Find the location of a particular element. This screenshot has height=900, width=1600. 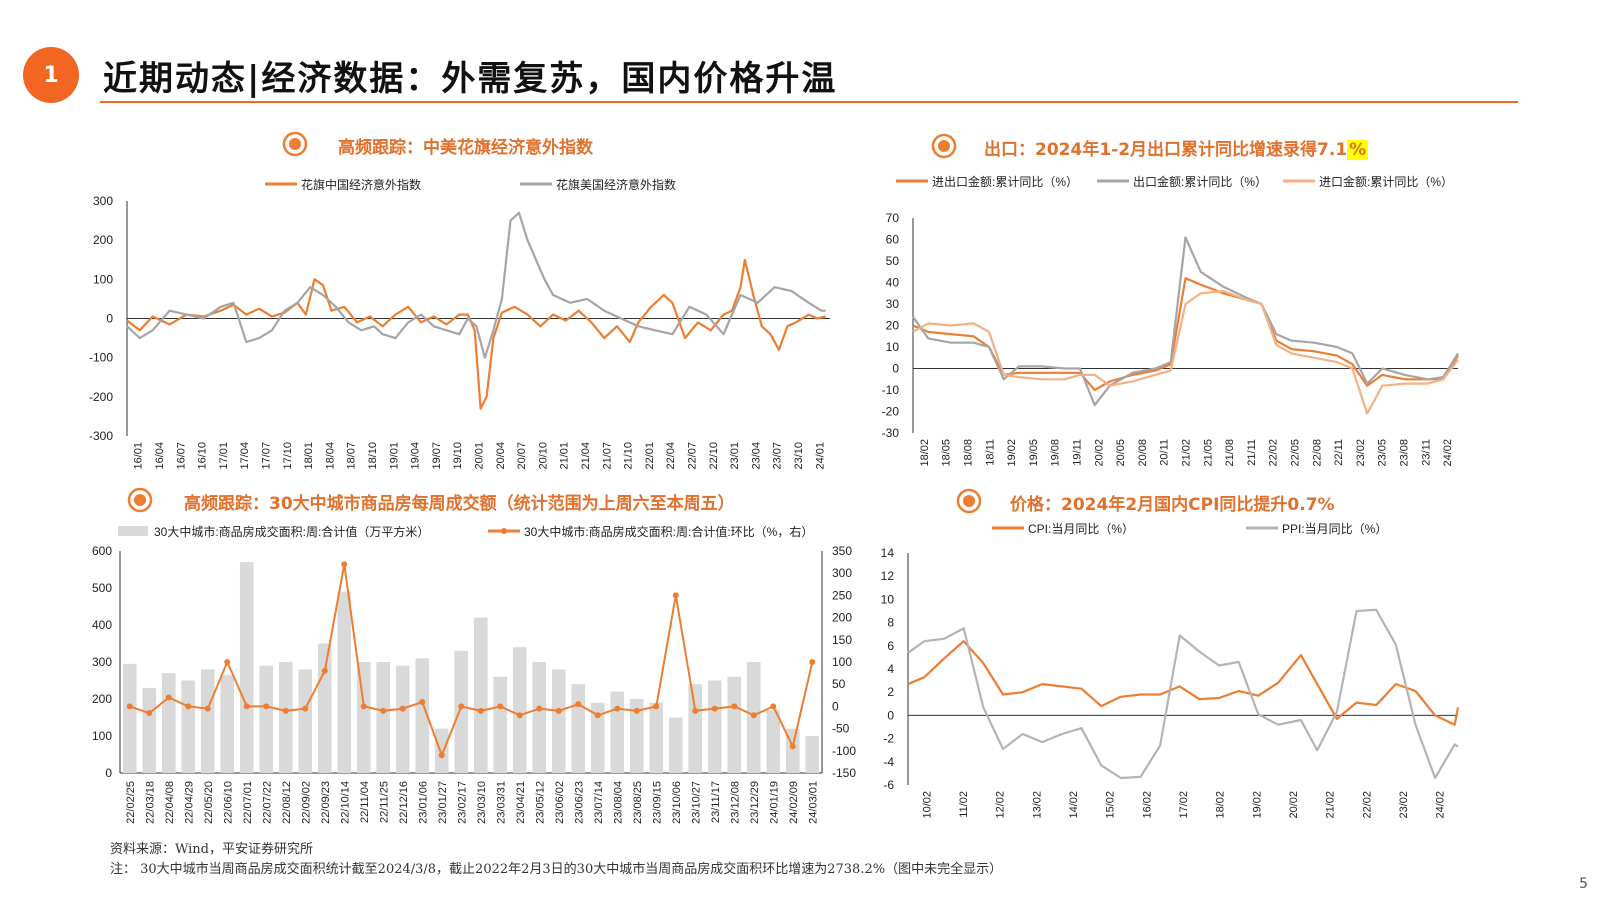

x-tick-label: 18/04 is located at coordinates (330, 456).